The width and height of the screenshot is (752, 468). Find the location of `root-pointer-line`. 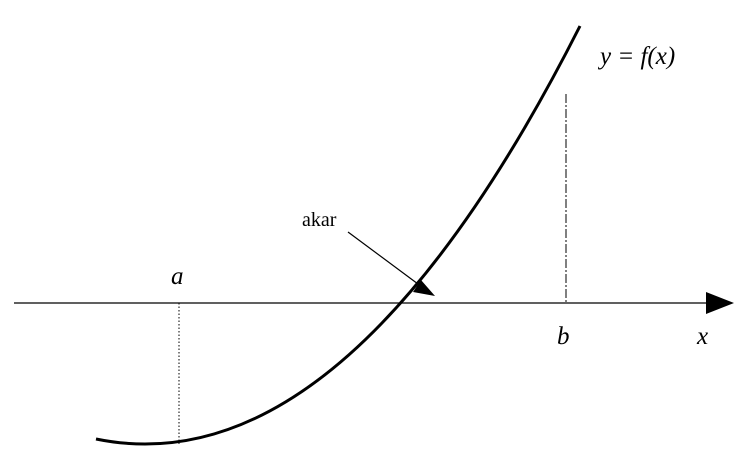

root-pointer-line is located at coordinates (383, 258).